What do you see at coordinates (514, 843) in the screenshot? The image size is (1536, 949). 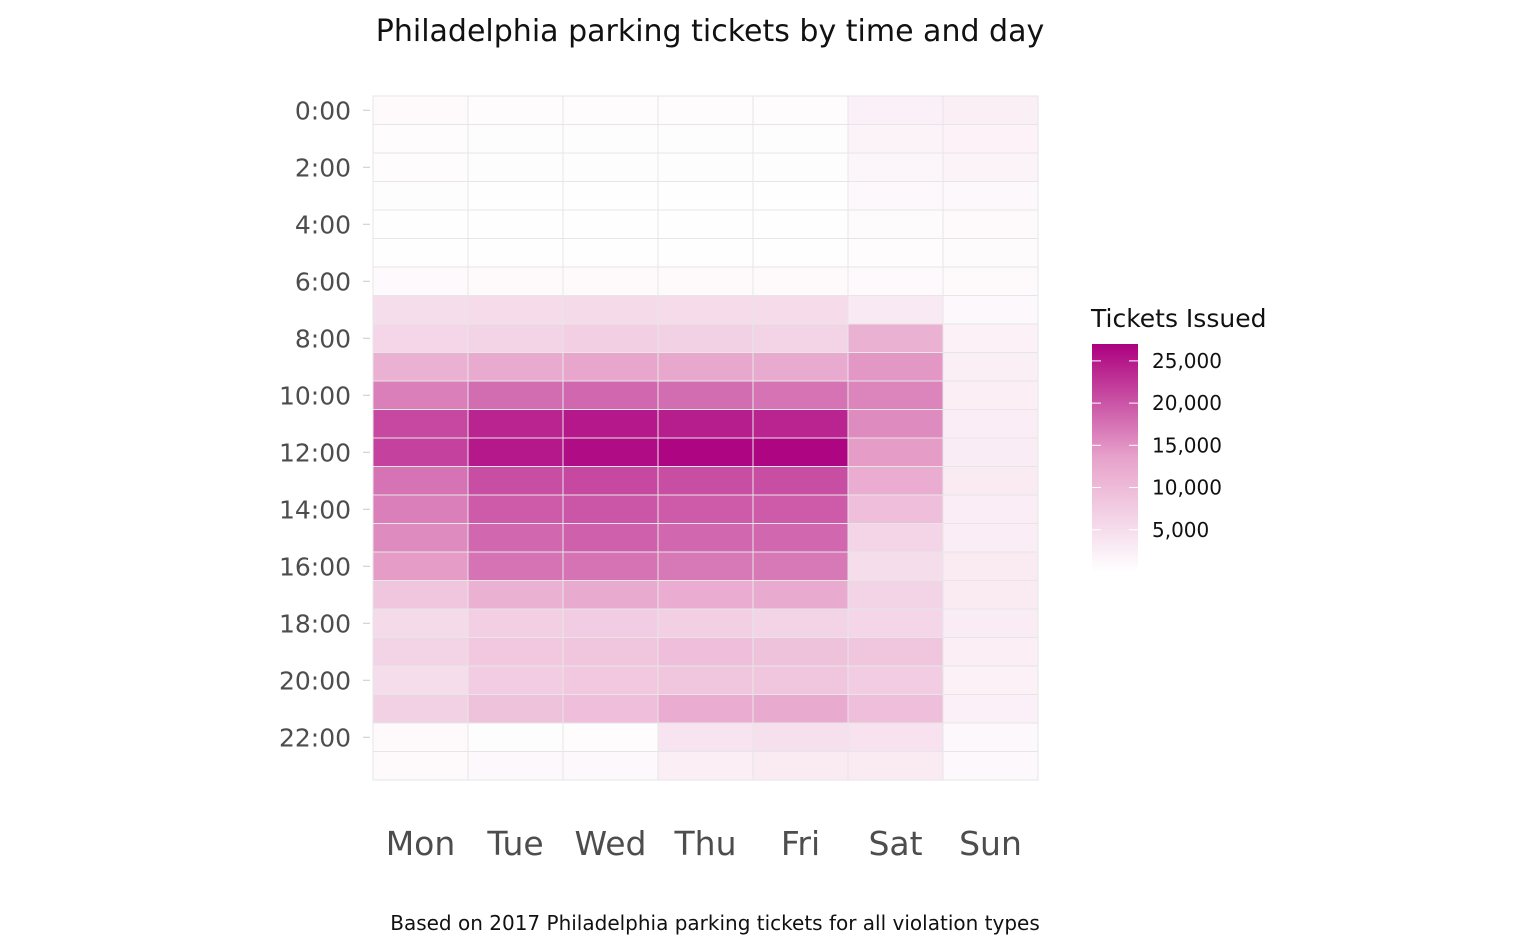 I see `x-tick-label: Tue` at bounding box center [514, 843].